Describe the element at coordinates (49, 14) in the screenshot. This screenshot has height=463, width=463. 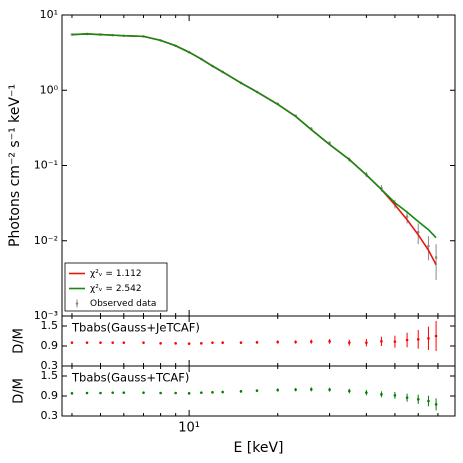
I see `y-tick-label: 10¹` at that location.